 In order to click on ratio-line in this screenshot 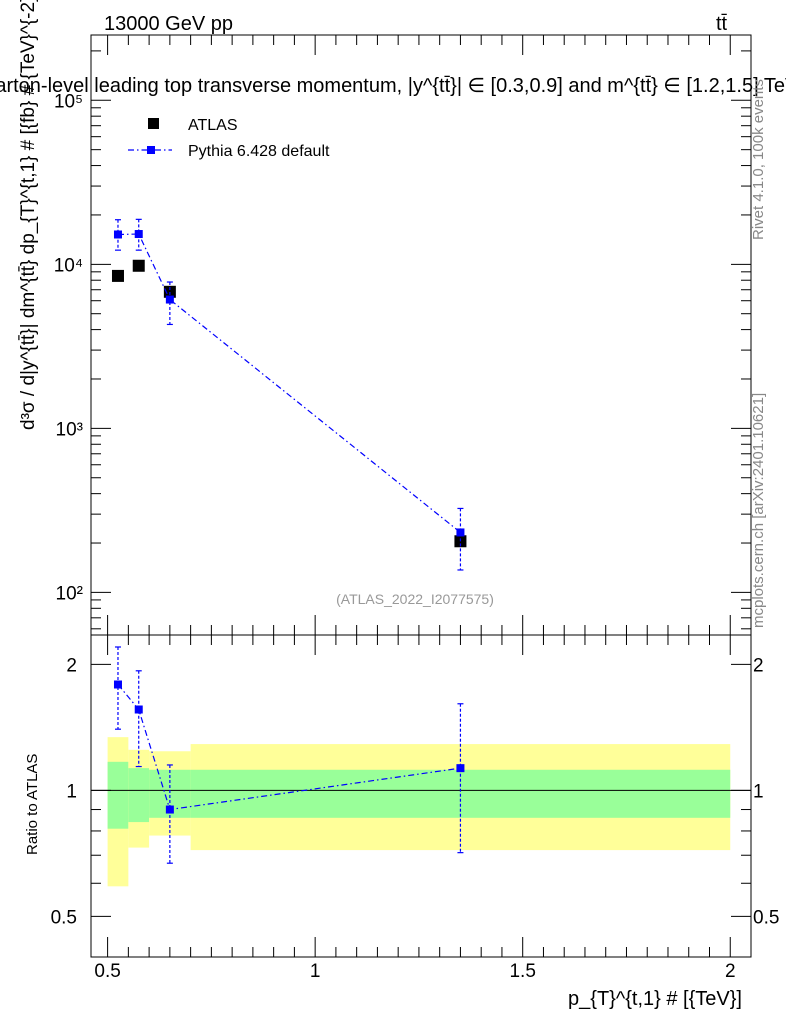, I will do `click(289, 747)`.